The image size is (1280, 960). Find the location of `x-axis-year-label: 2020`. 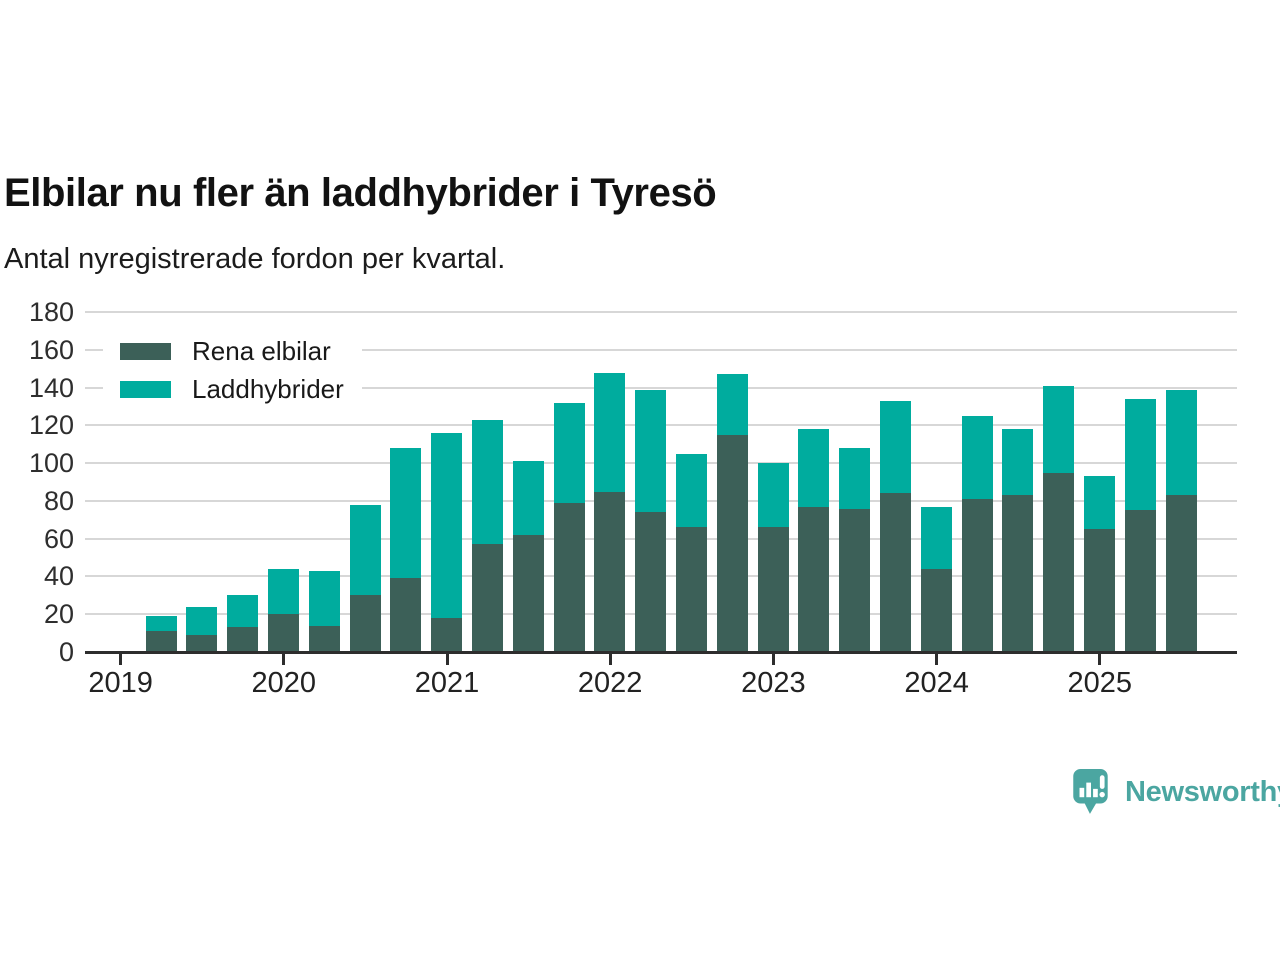

x-axis-year-label: 2020 is located at coordinates (284, 683).